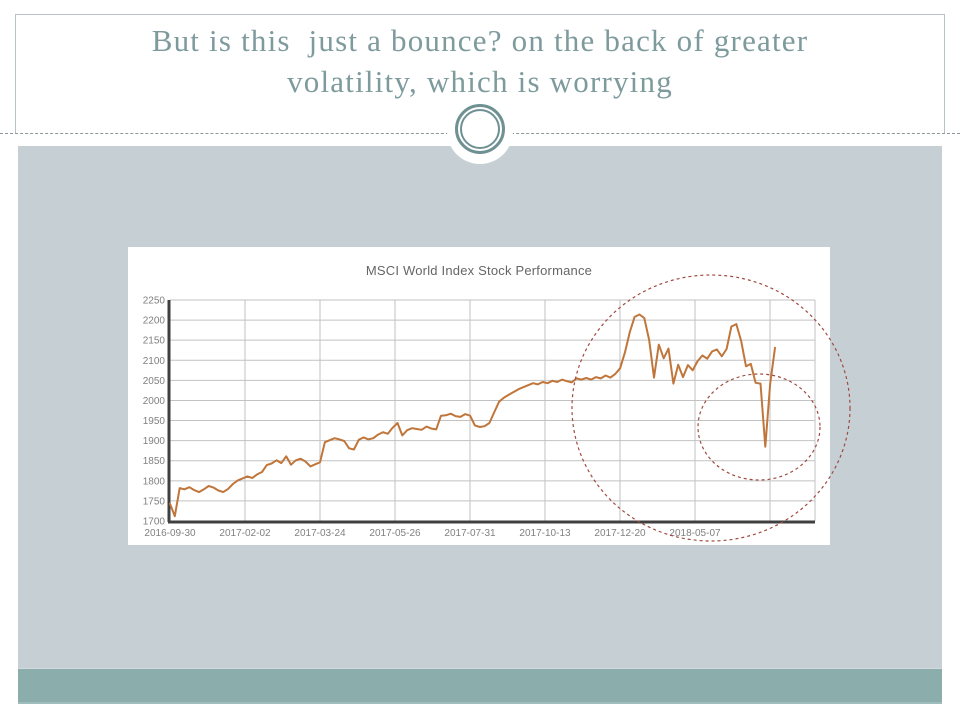  What do you see at coordinates (154, 361) in the screenshot?
I see `svg-text: 2100` at bounding box center [154, 361].